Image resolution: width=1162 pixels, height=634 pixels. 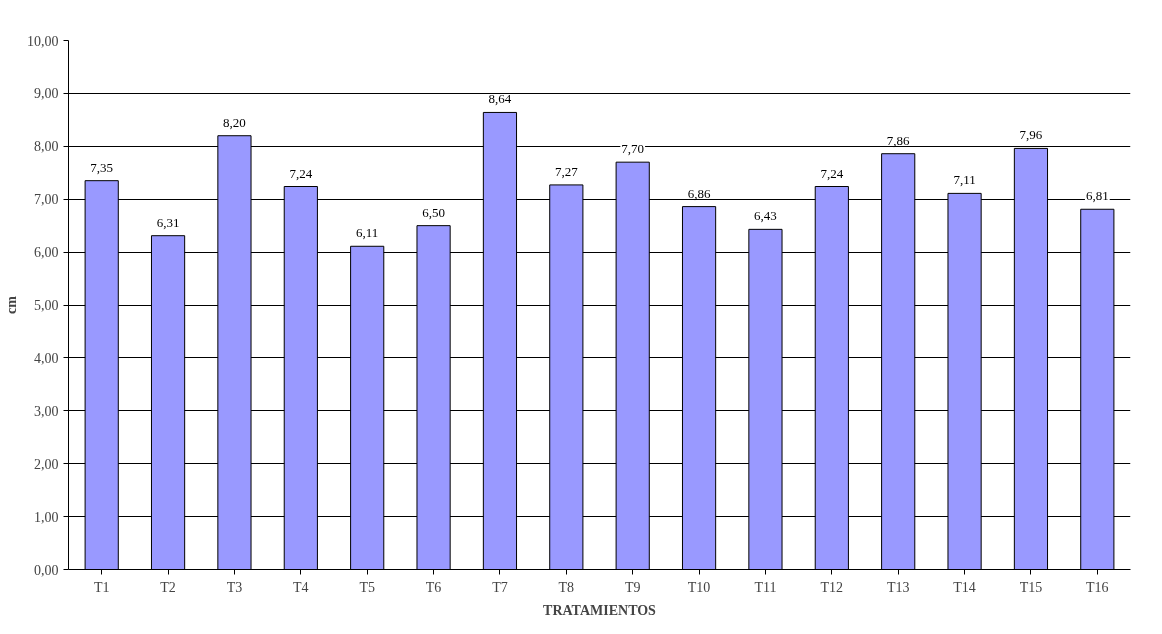 What do you see at coordinates (367, 587) in the screenshot?
I see `x-tick-label: T5` at bounding box center [367, 587].